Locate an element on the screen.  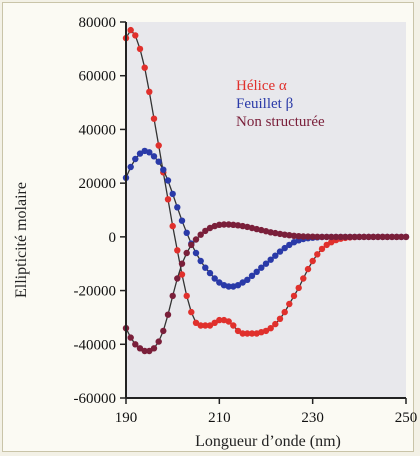
y-tick-label: 20000 is located at coordinates (98, 184).